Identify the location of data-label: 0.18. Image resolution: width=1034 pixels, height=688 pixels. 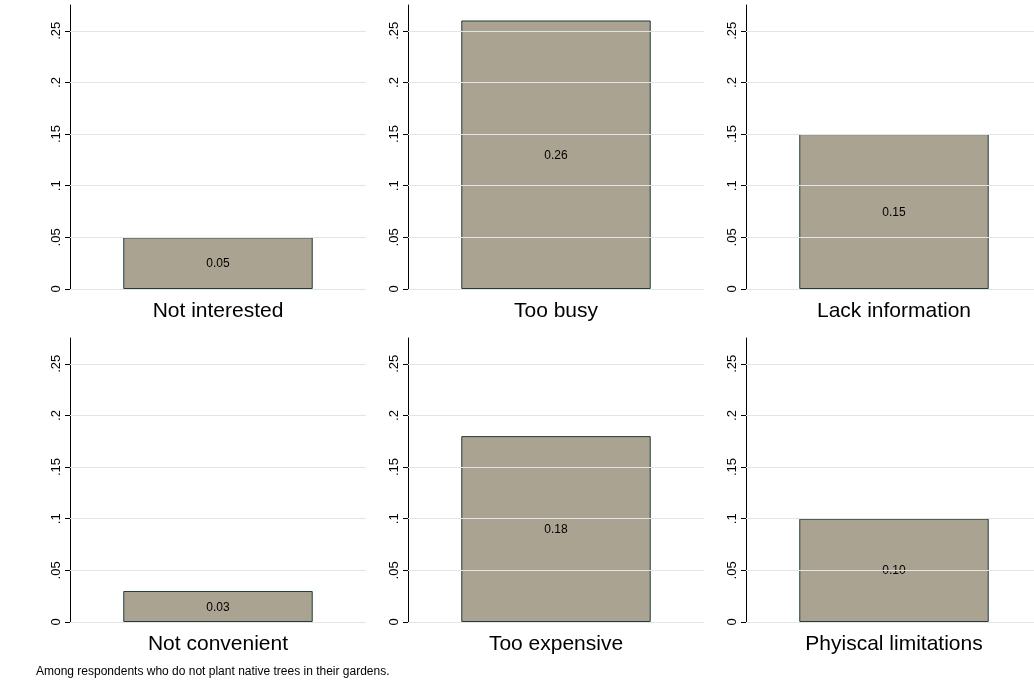
(556, 529).